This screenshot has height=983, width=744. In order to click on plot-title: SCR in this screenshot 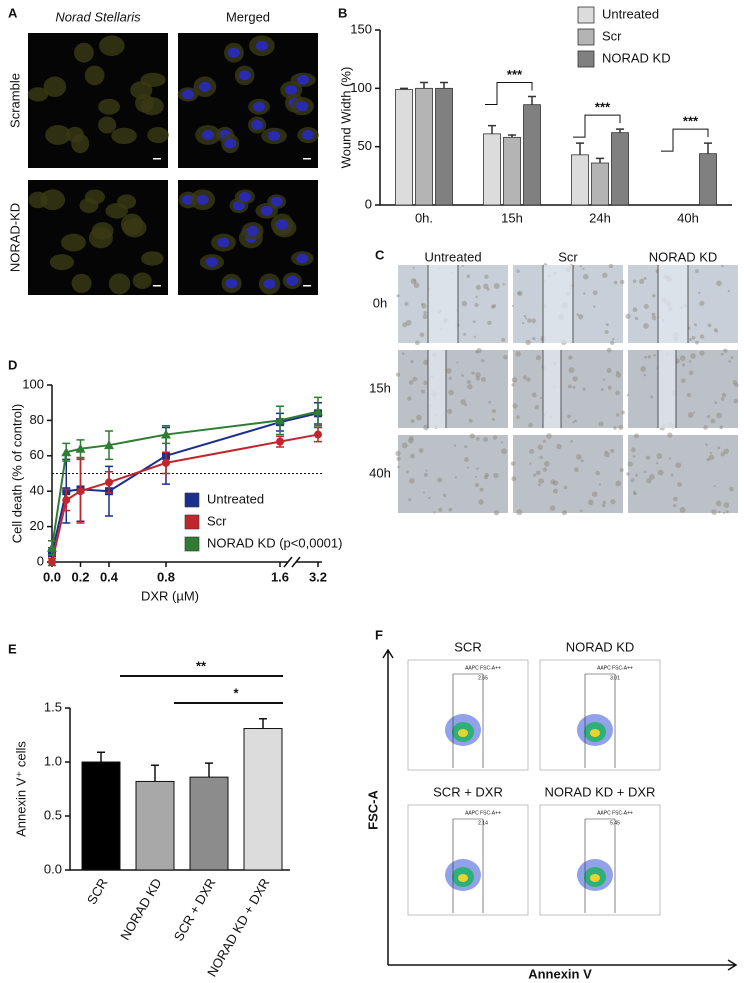, I will do `click(467, 646)`.